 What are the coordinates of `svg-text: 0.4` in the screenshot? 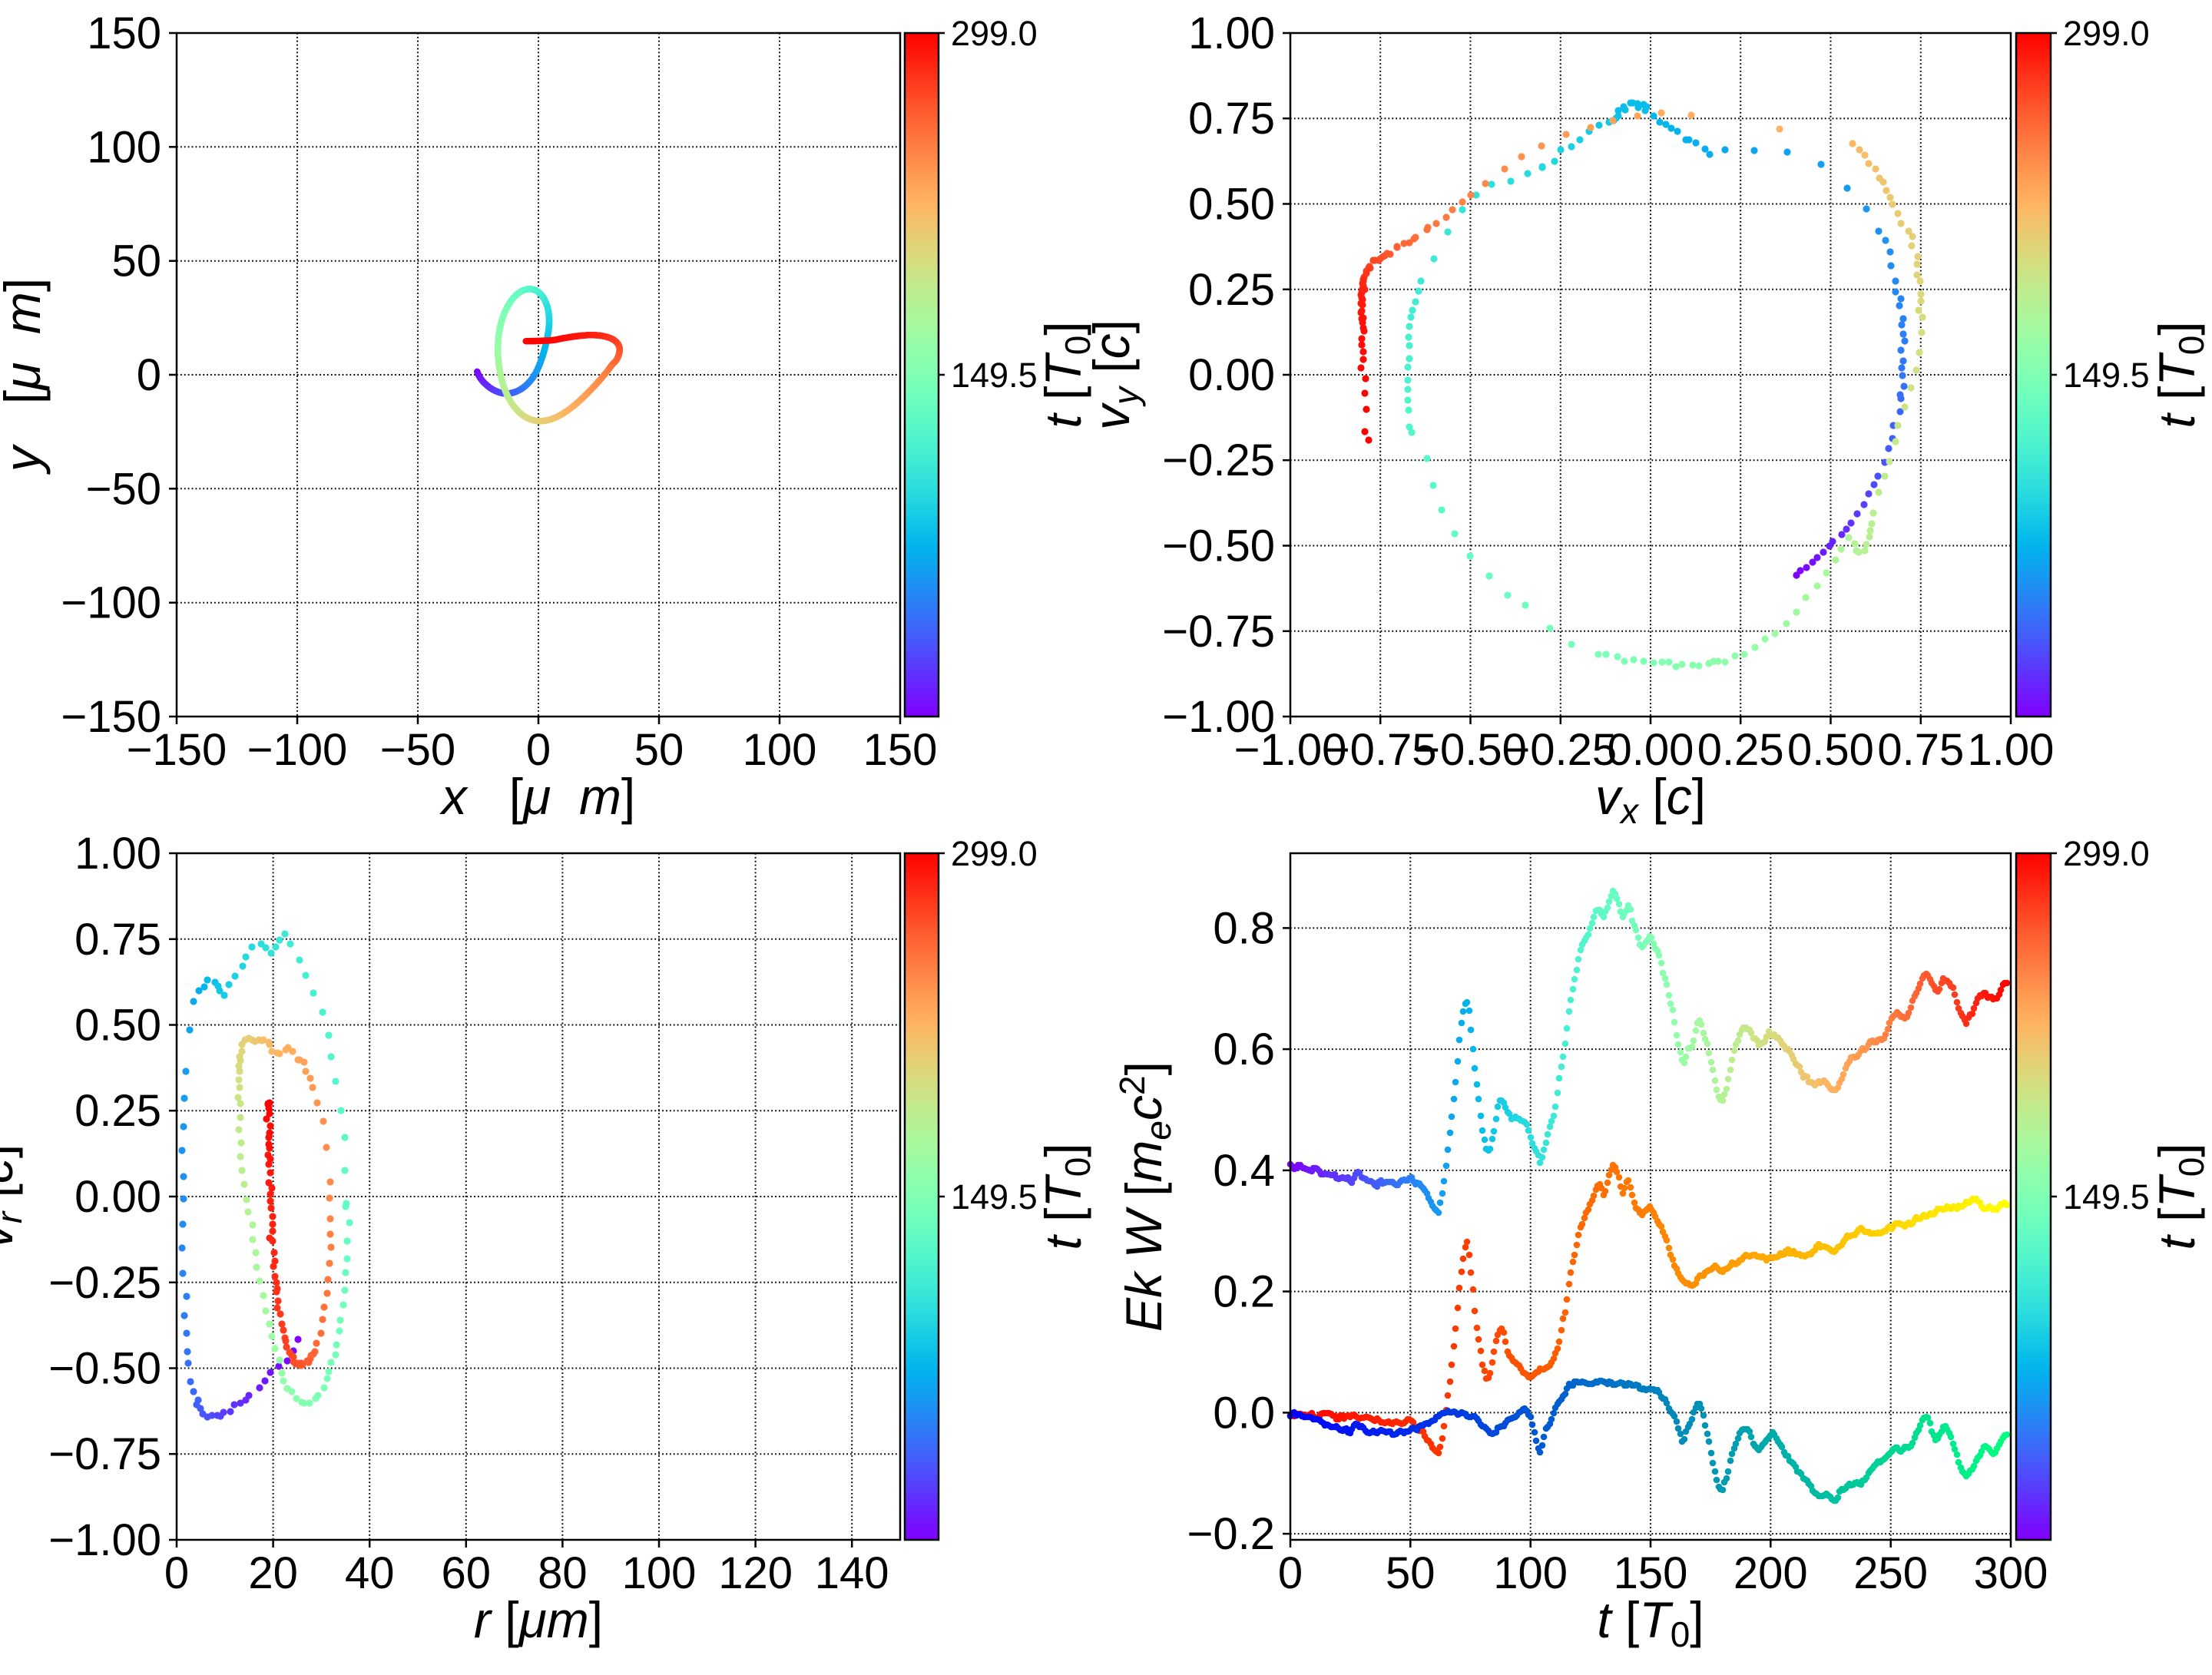 It's located at (1244, 1171).